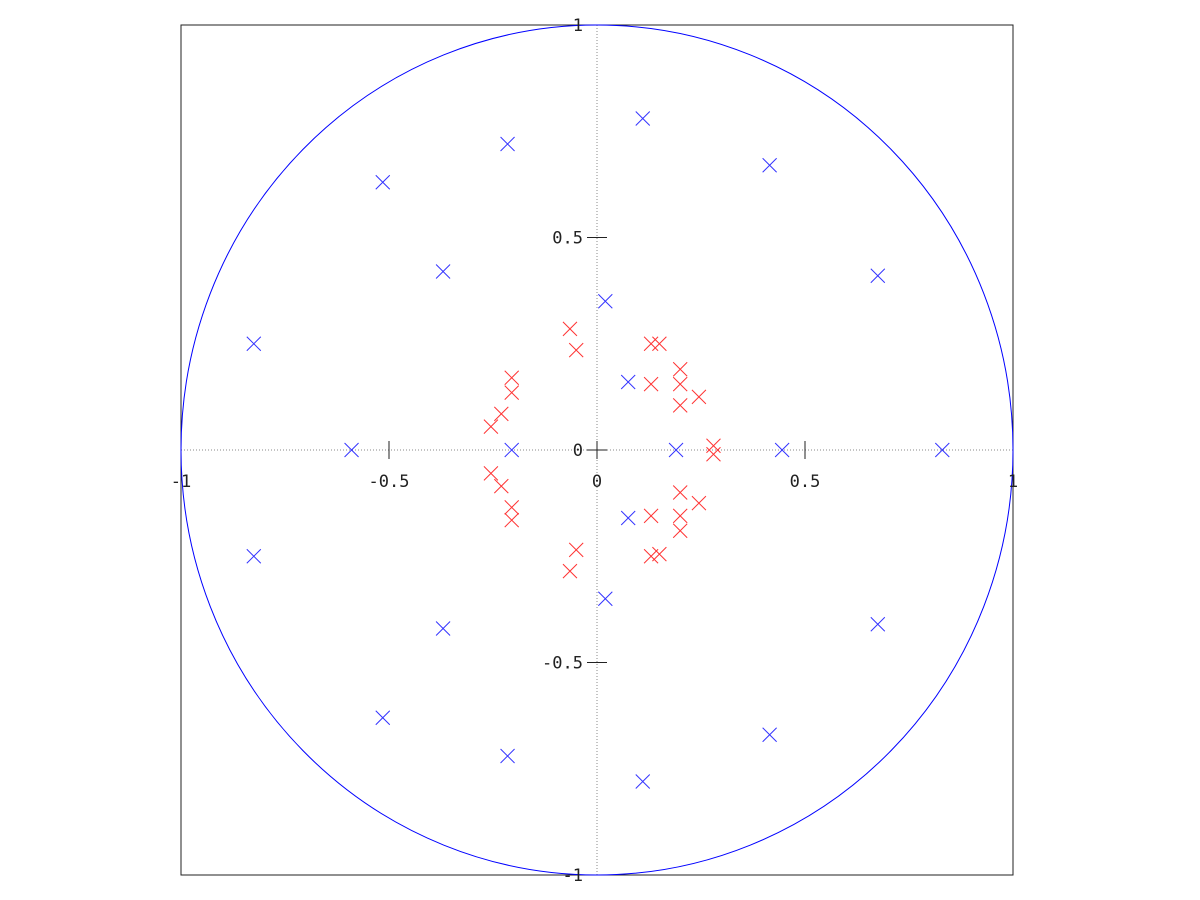 This screenshot has height=900, width=1200. What do you see at coordinates (181, 482) in the screenshot?
I see `x-tick-label: -1` at bounding box center [181, 482].